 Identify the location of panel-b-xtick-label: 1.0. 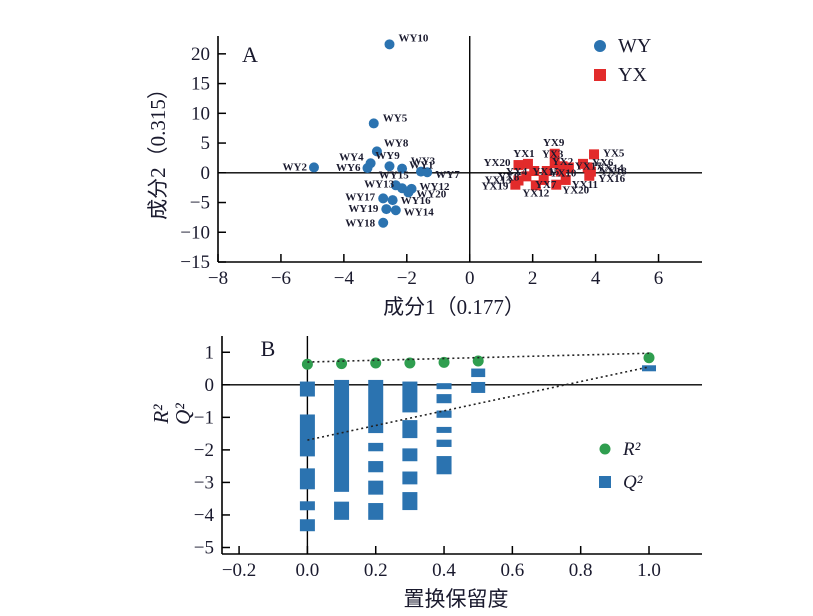
(649, 570).